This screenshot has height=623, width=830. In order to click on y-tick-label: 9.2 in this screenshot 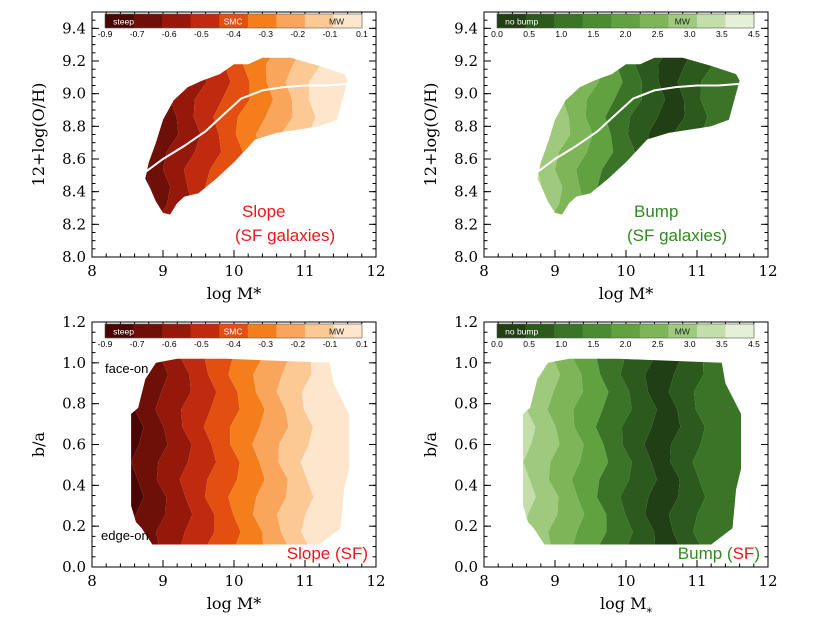, I will do `click(466, 61)`.